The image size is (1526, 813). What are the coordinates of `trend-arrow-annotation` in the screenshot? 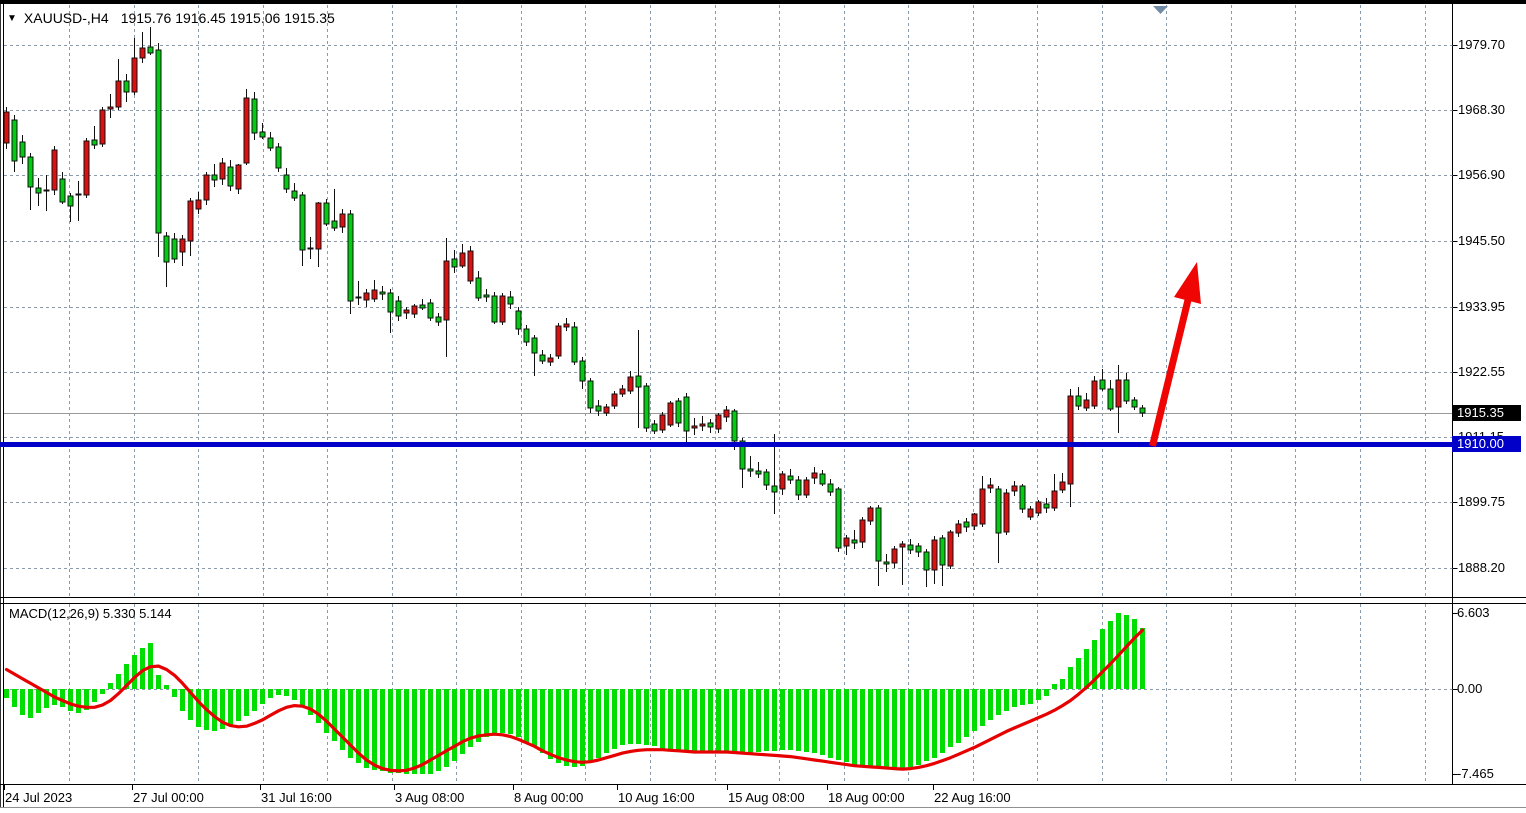 It's located at (1175, 354).